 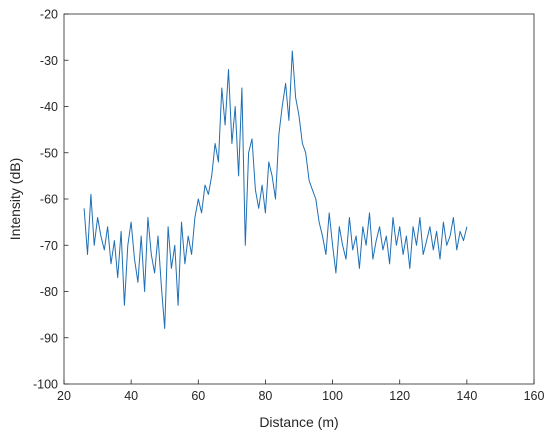 What do you see at coordinates (298, 422) in the screenshot?
I see `x-axis-label: Distance (m)` at bounding box center [298, 422].